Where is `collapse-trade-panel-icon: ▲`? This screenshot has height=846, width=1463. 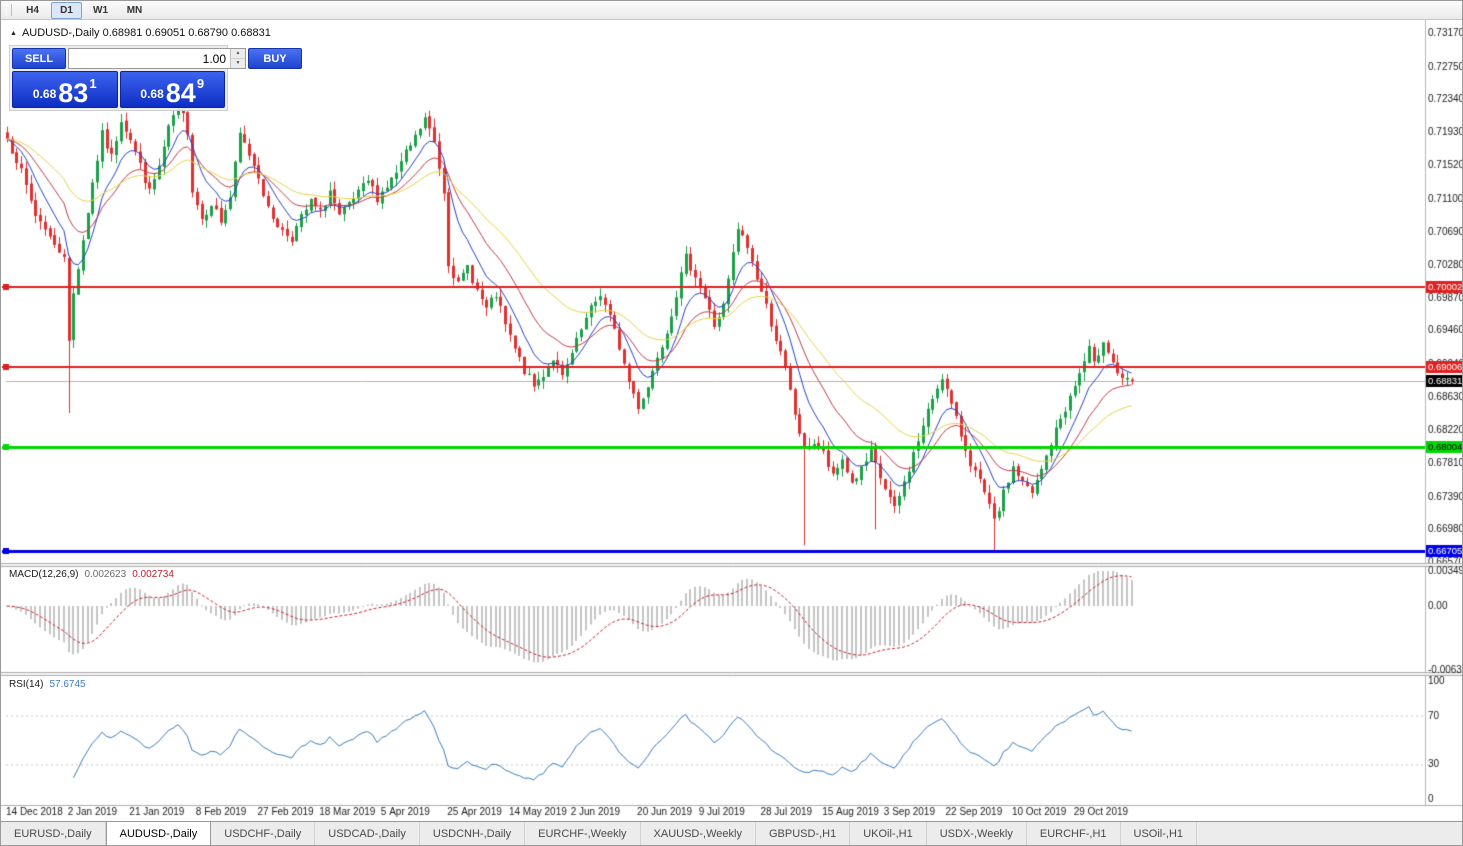
collapse-trade-panel-icon: ▲ is located at coordinates (13, 33).